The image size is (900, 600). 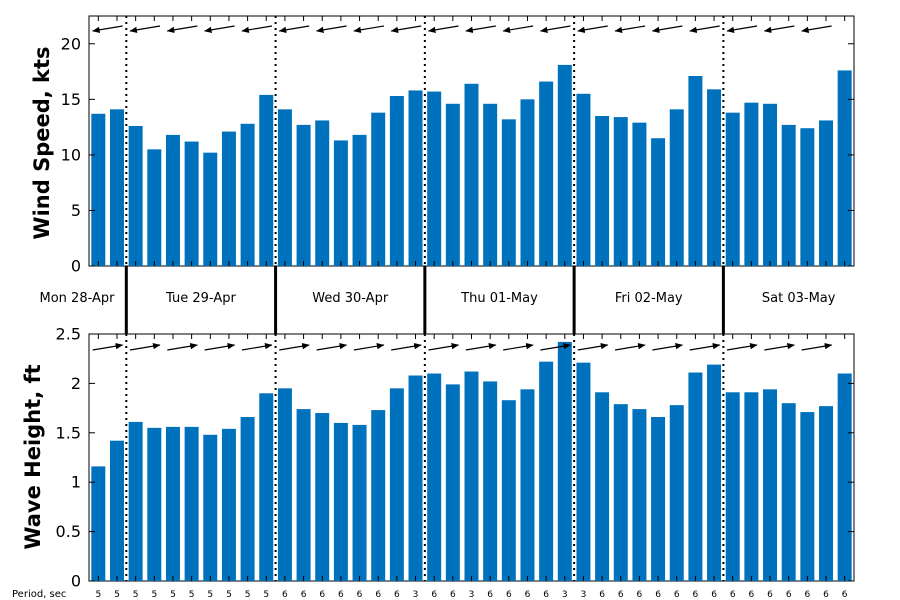 I want to click on wave-y-tick-label: 2.5, so click(x=68, y=334).